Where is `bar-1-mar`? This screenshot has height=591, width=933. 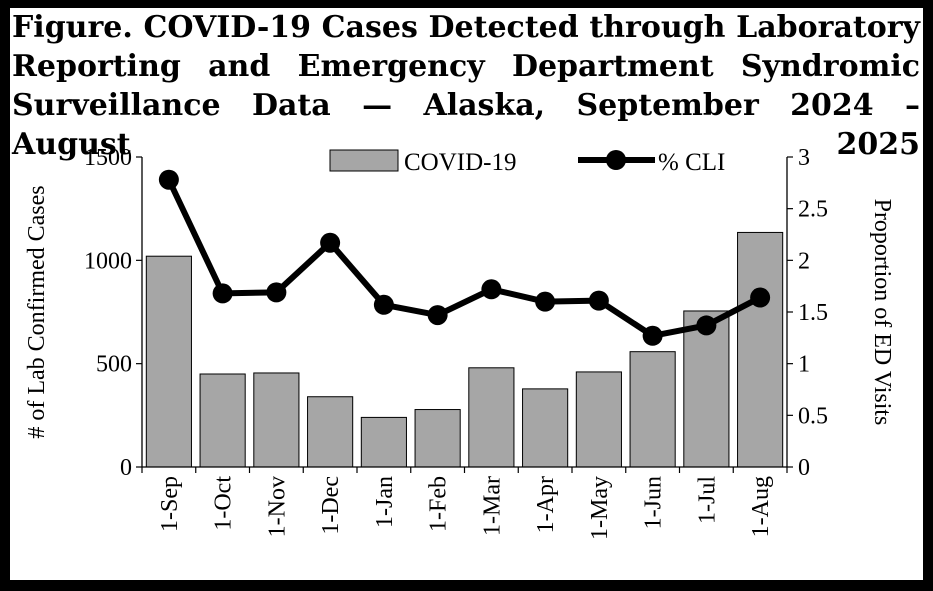 bar-1-mar is located at coordinates (491, 417).